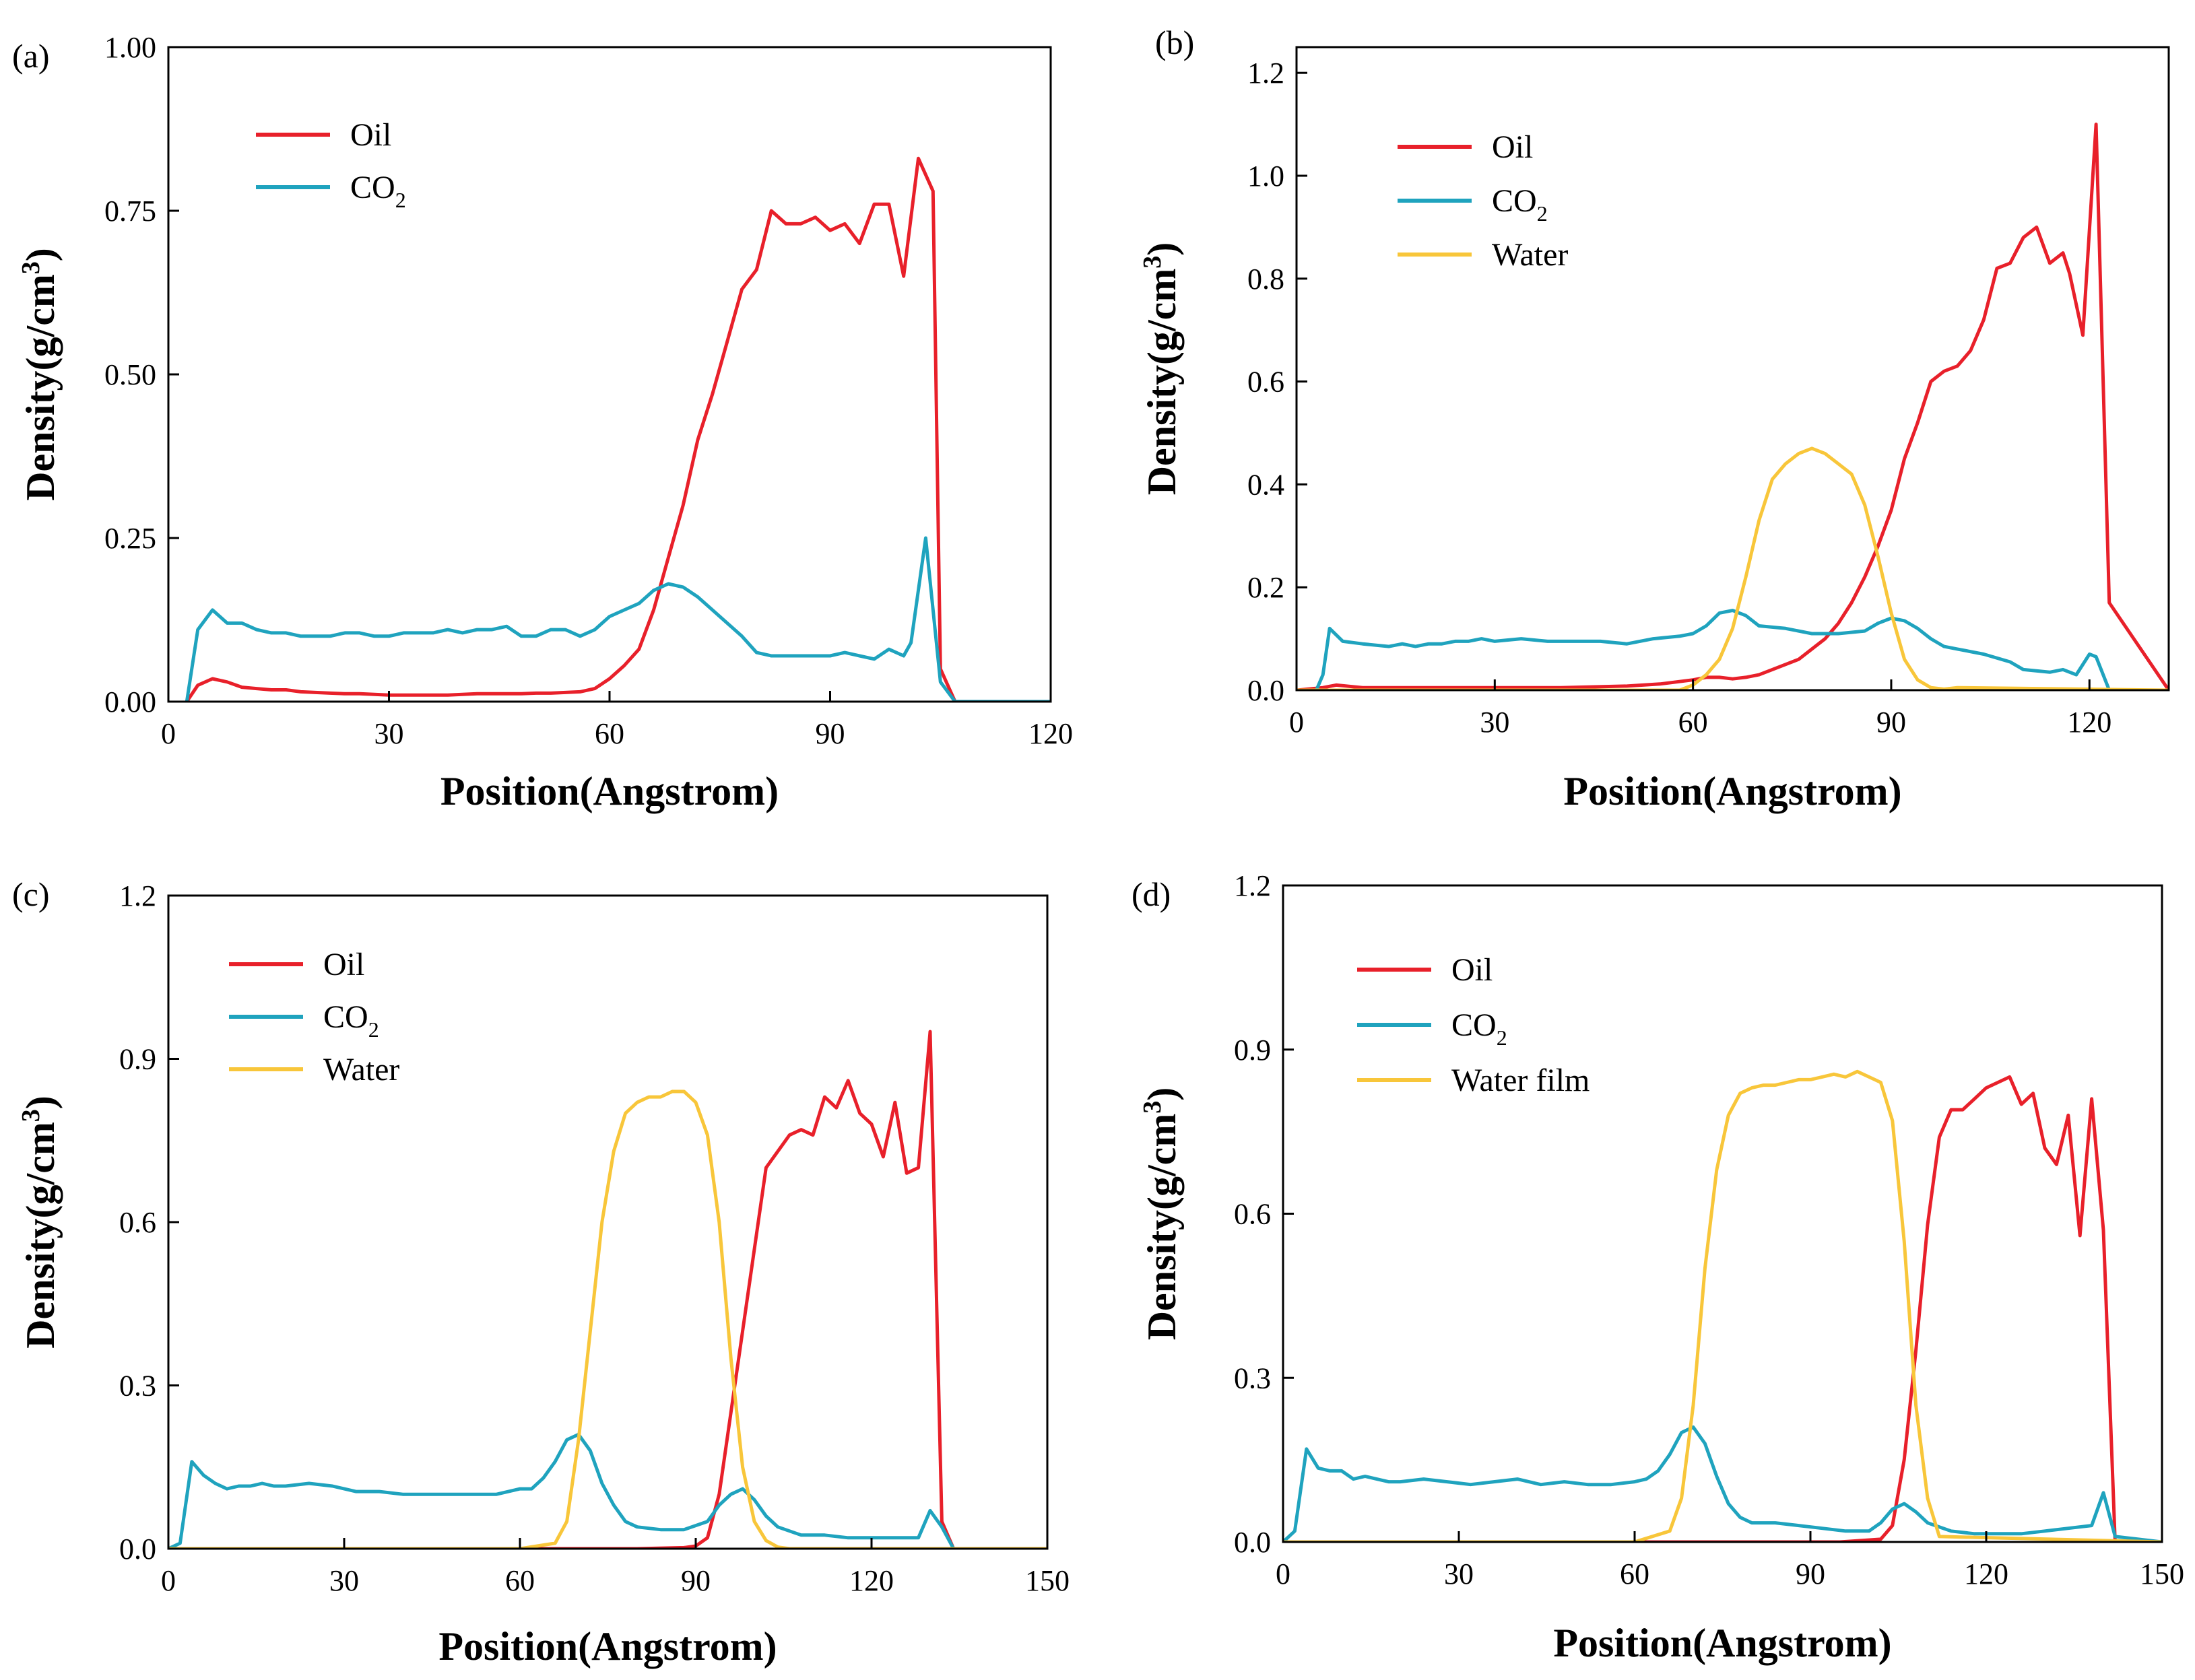 The width and height of the screenshot is (2195, 1680). Describe the element at coordinates (1252, 886) in the screenshot. I see `y-tick-label: 1.2` at that location.